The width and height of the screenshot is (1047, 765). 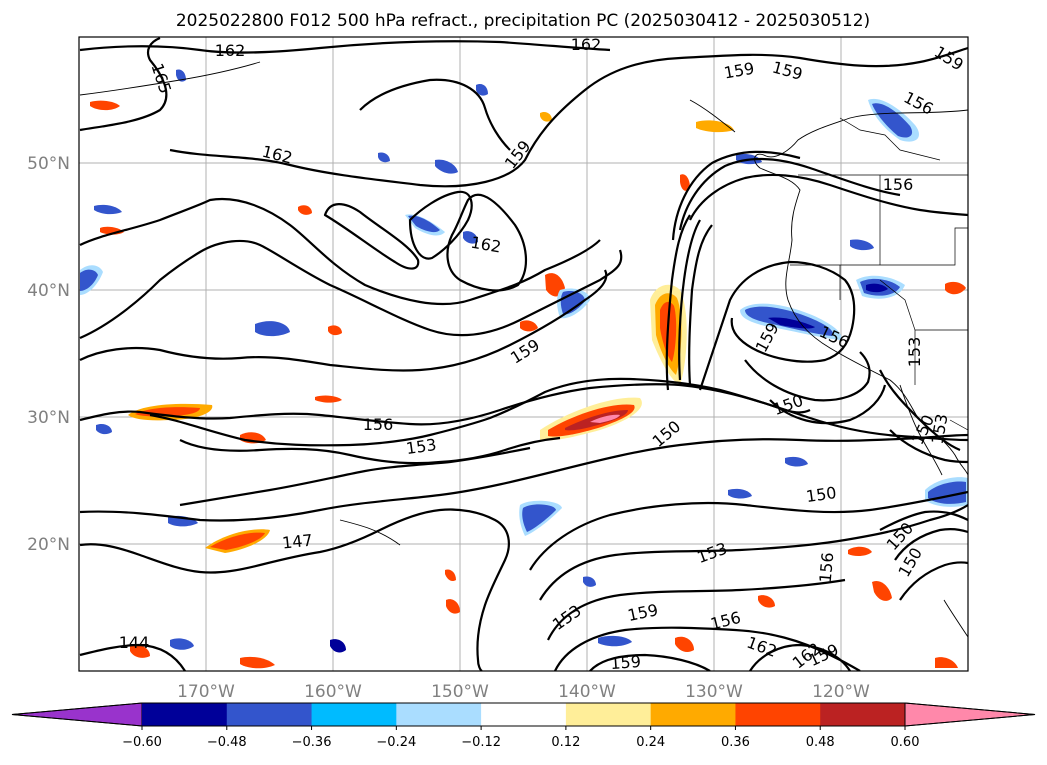 I want to click on colorbar-tick-label: −0.36, so click(x=312, y=742).